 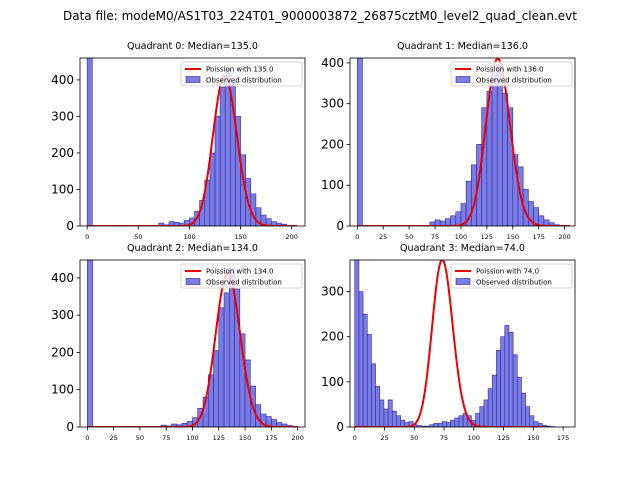 I want to click on panel-title: Quadrant 2: Median=134.0, so click(x=192, y=248).